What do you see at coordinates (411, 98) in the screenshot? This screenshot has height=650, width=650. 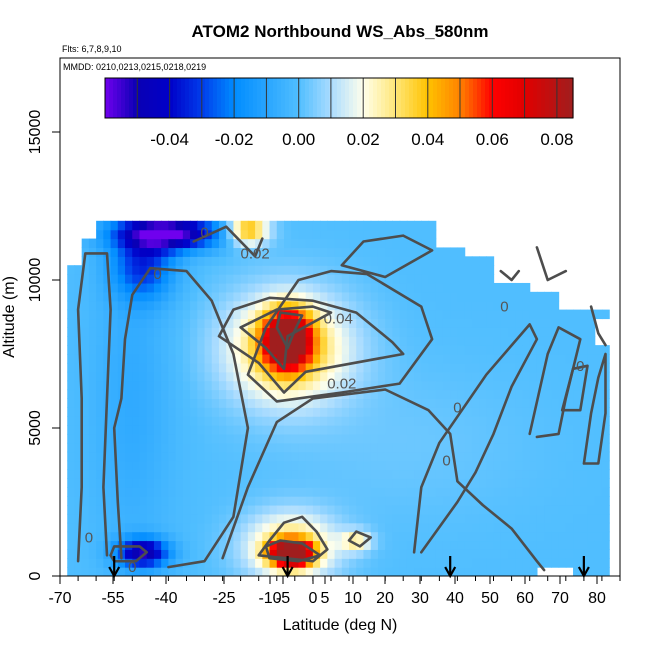 I see `colorbar-swatch` at bounding box center [411, 98].